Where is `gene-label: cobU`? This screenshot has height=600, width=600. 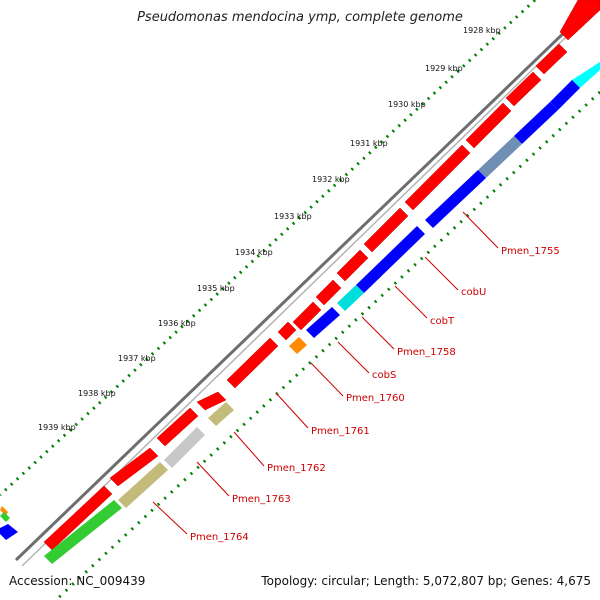
gene-label: cobU is located at coordinates (473, 292).